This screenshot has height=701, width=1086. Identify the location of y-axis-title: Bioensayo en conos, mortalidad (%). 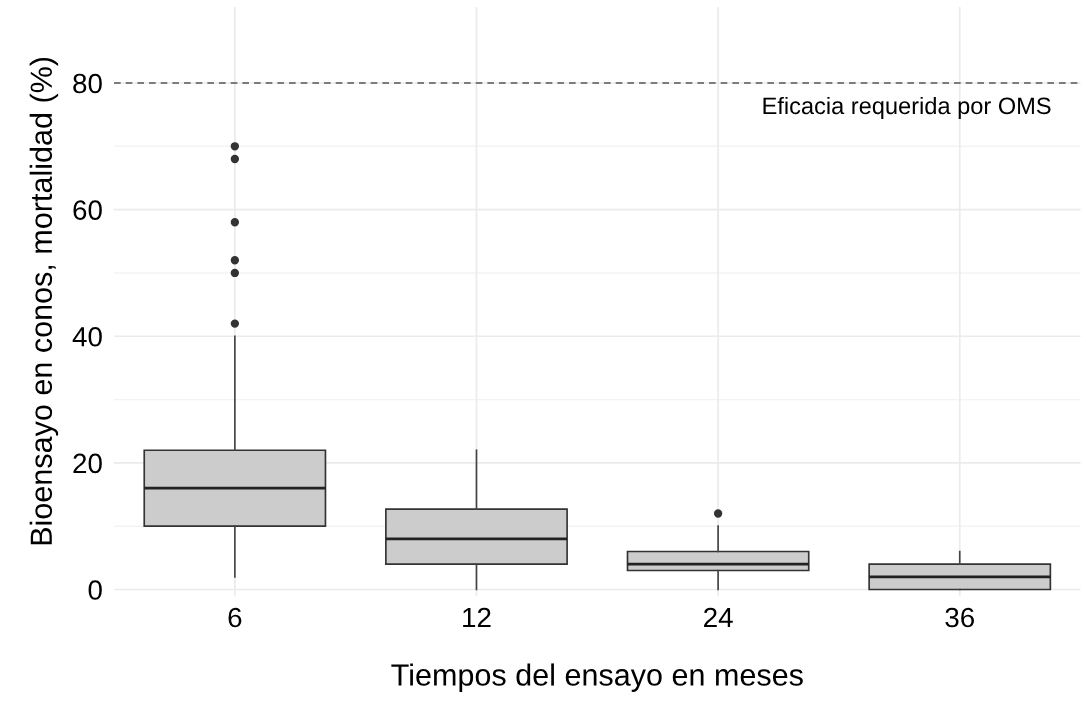
(44, 301).